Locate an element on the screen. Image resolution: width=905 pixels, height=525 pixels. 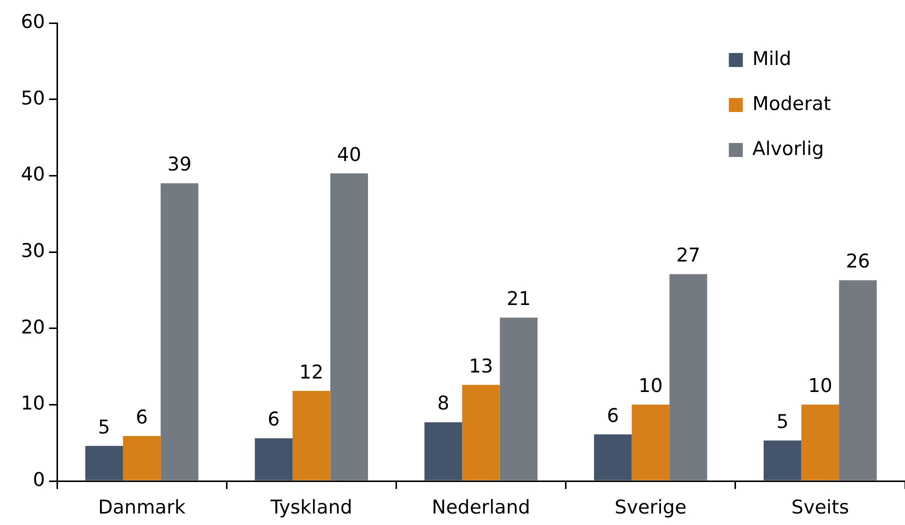
data-label: 12 is located at coordinates (311, 372).